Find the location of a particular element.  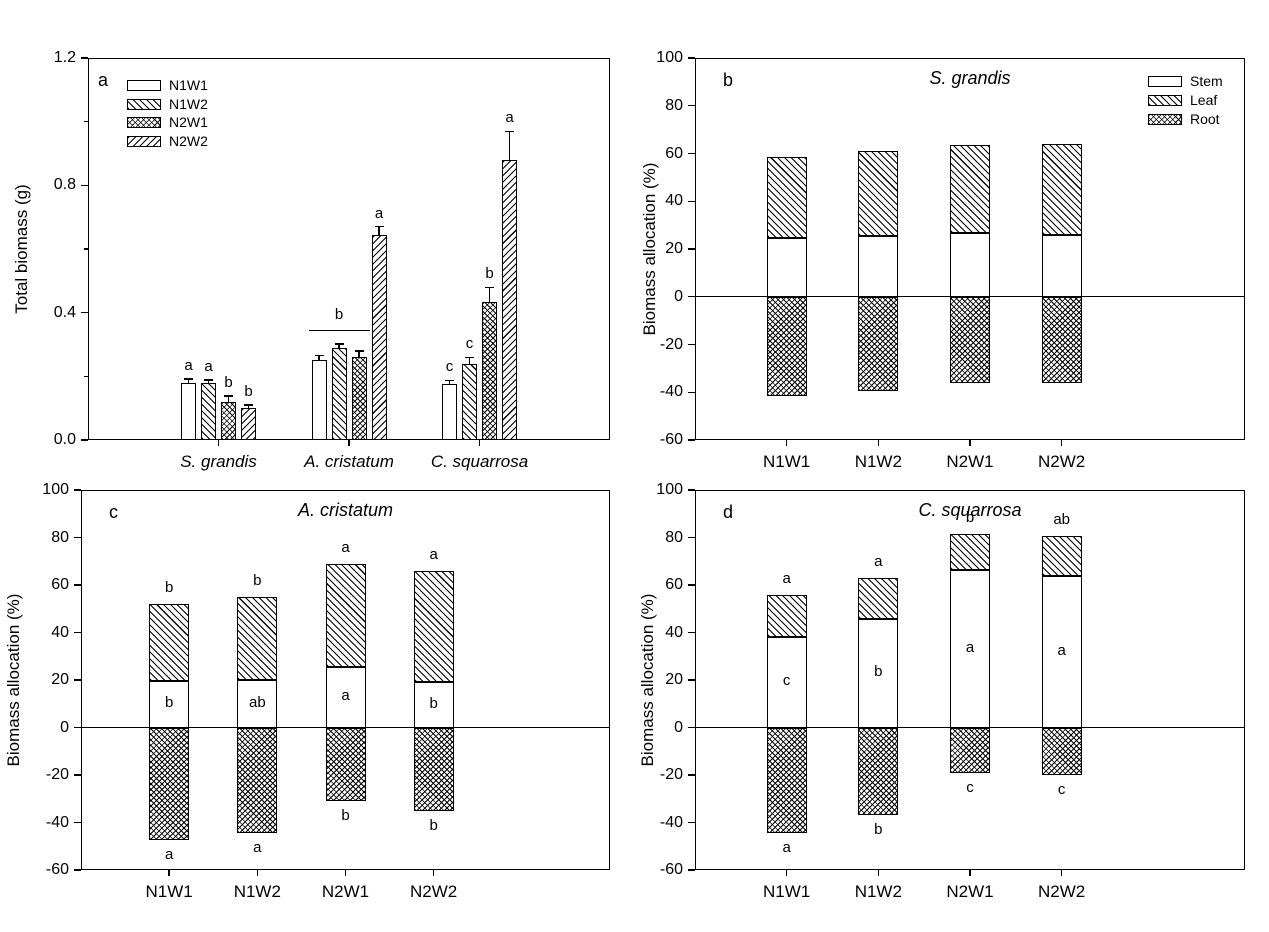

legend-swatch-leaf is located at coordinates (1165, 100).